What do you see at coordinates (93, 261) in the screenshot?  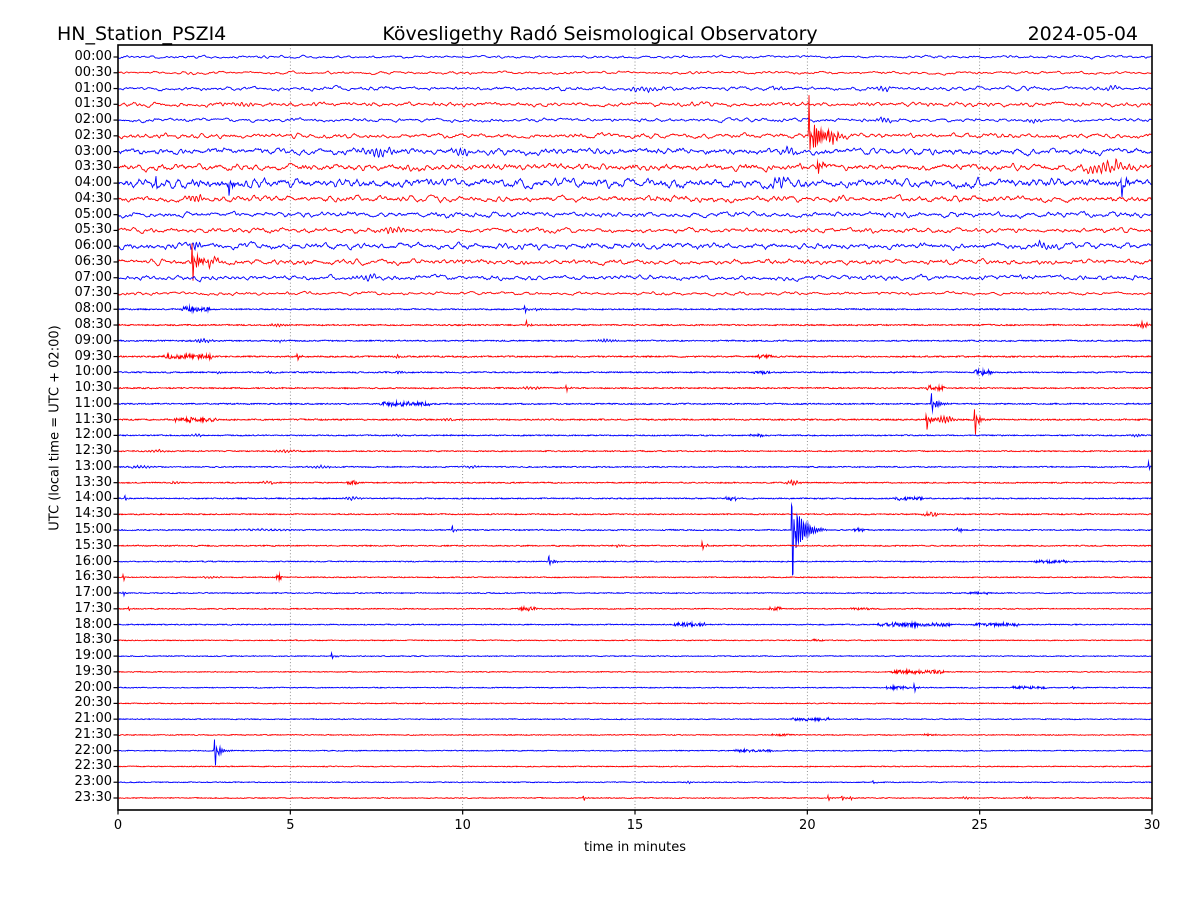 I see `y-tick-label: 06:30` at bounding box center [93, 261].